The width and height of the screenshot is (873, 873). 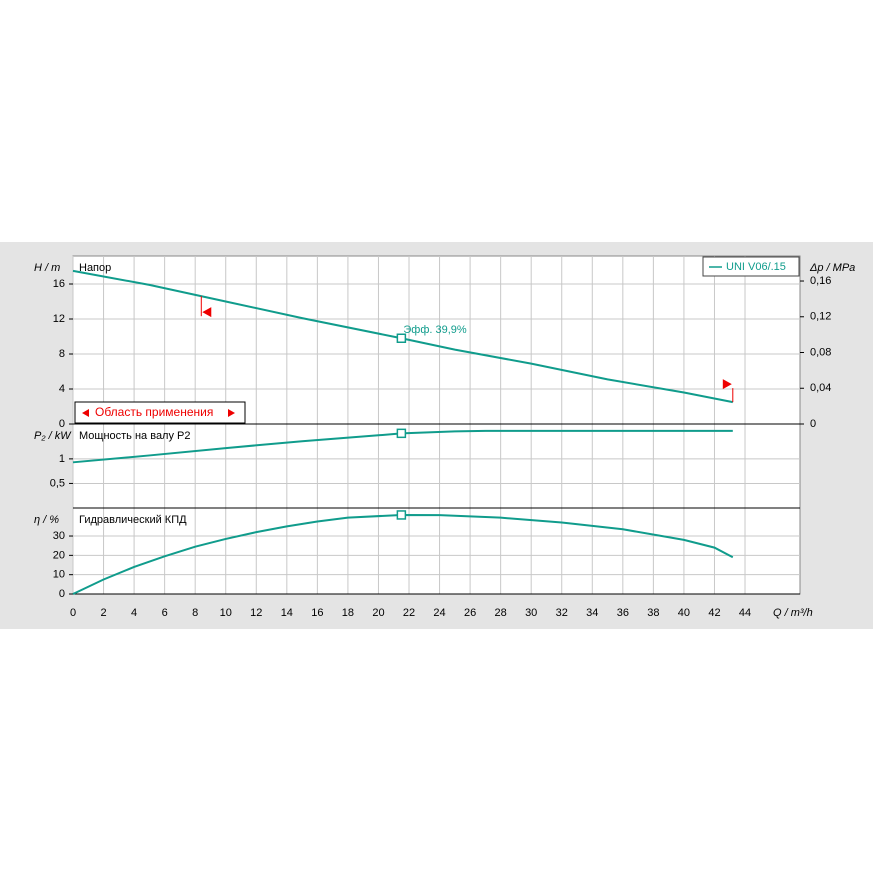 I want to click on x-tick-label: 12, so click(x=256, y=613).